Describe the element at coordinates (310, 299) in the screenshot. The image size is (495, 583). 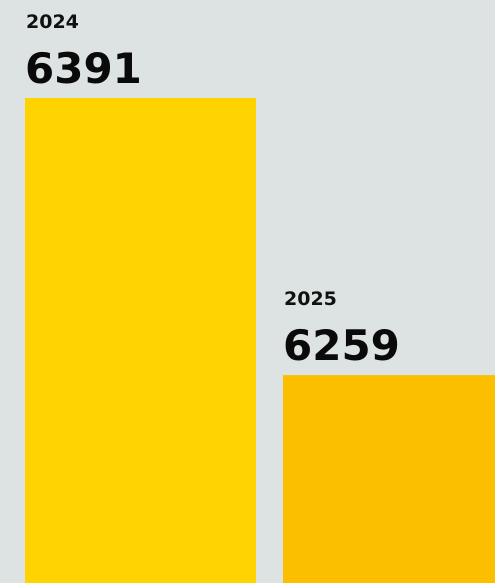
I see `category-label-2025: 2025` at that location.